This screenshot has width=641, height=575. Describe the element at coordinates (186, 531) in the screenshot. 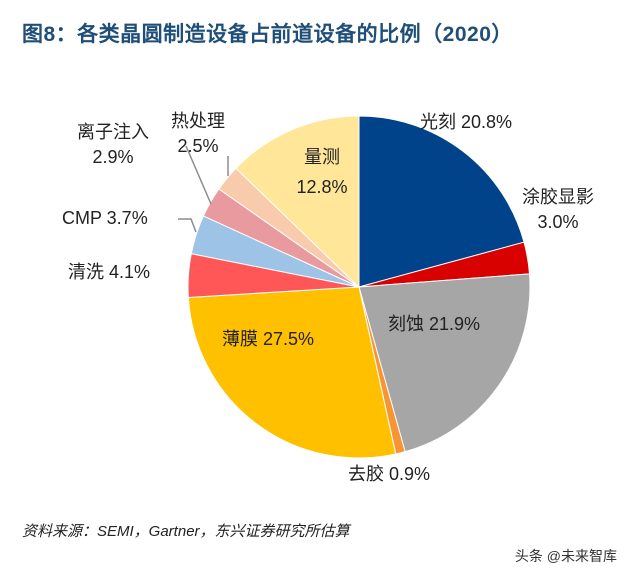

I see `source-note: 资料来源：SEMI，Gartner，东兴证券研究所估算` at that location.